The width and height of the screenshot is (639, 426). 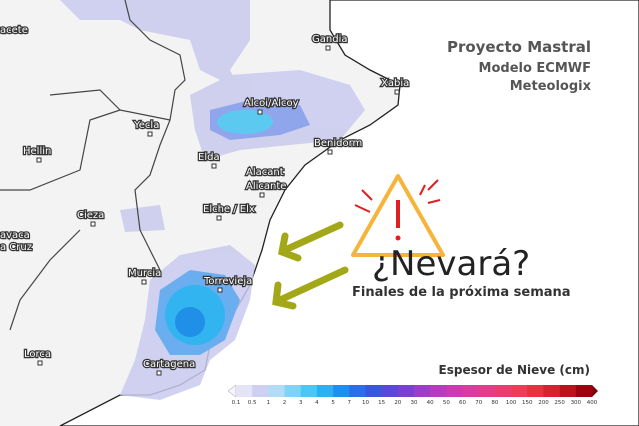 I want to click on legend-label: 300, so click(x=576, y=403).